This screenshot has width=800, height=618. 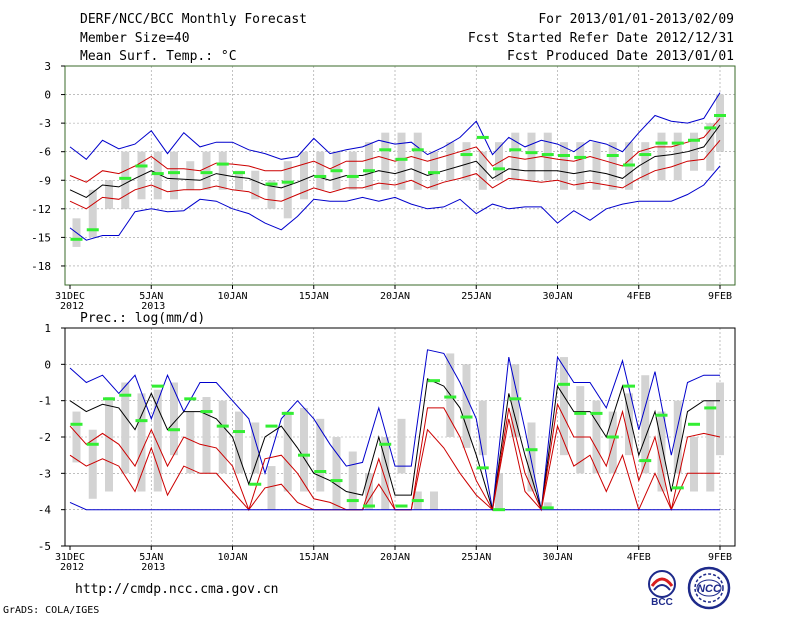 I want to click on temp-ytick-label: -15, so click(x=41, y=237).